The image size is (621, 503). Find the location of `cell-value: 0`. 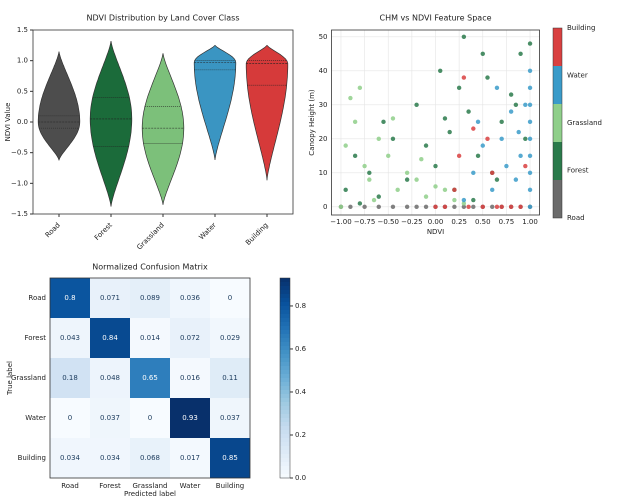

cell-value: 0 is located at coordinates (230, 298).